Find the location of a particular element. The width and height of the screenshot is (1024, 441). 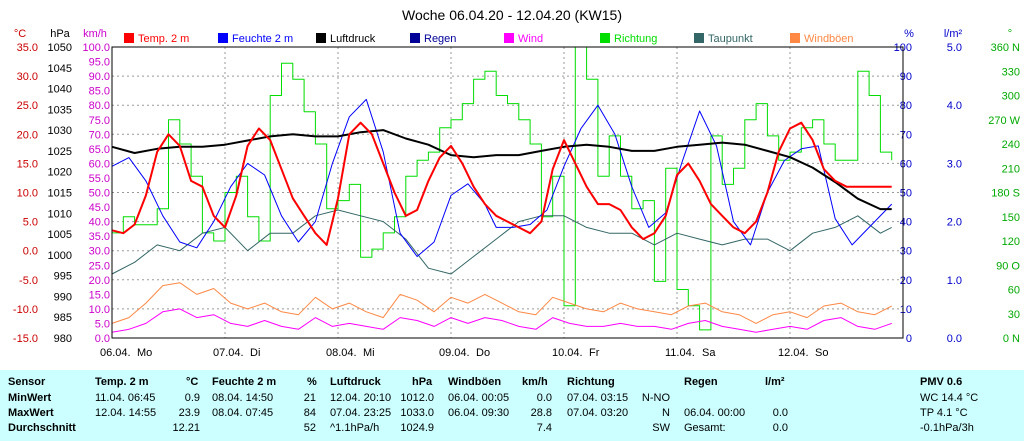

axis-tick-label: 30 is located at coordinates (1014, 315).